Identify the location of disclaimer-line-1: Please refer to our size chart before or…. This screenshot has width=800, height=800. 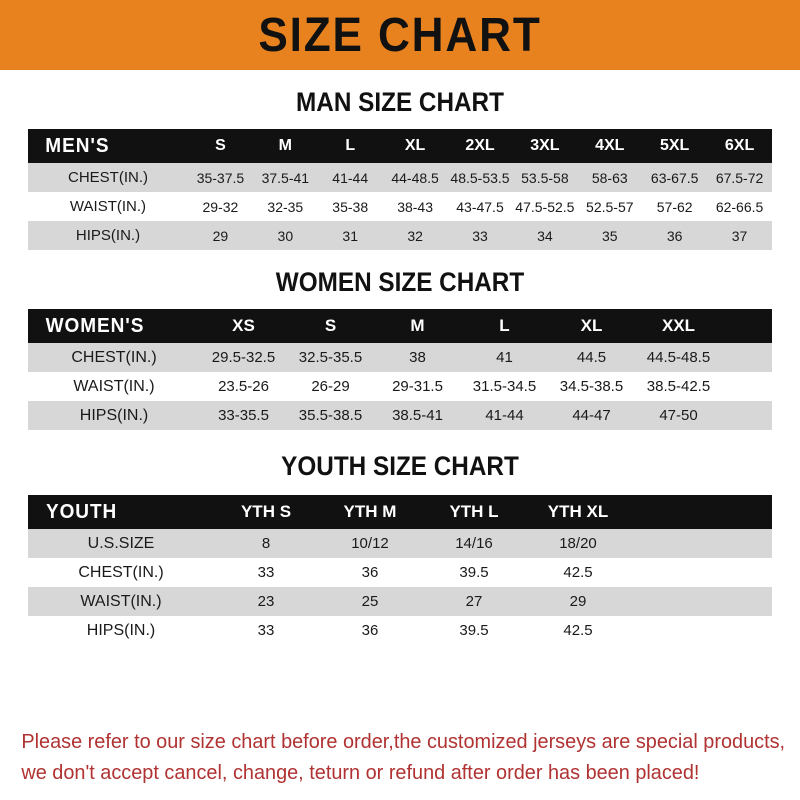
(403, 741).